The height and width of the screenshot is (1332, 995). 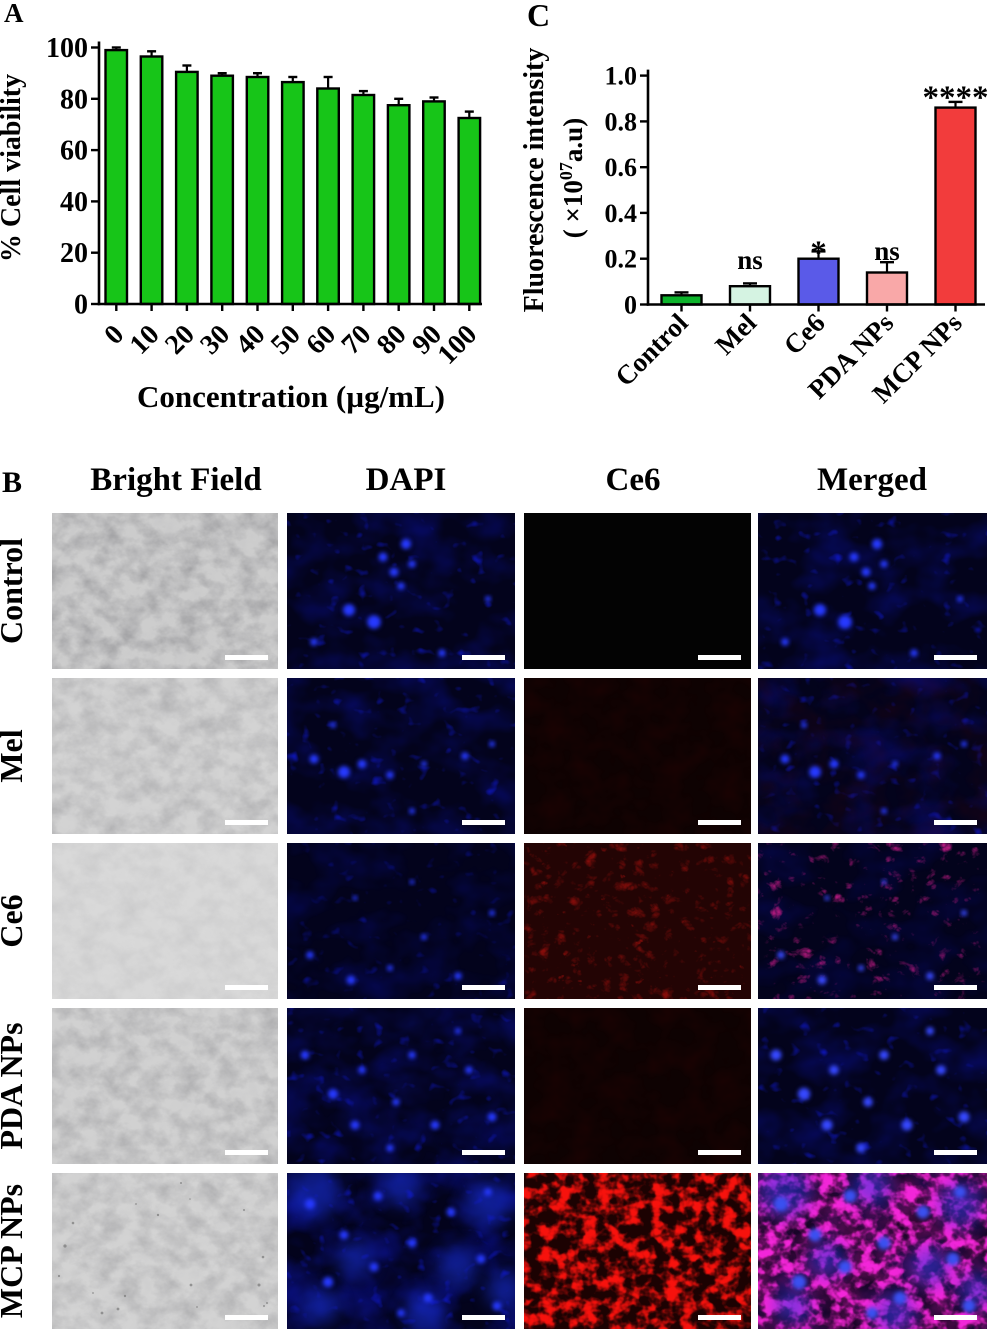 What do you see at coordinates (572, 178) in the screenshot?
I see `svg-text: ( ×1007a.u)` at bounding box center [572, 178].